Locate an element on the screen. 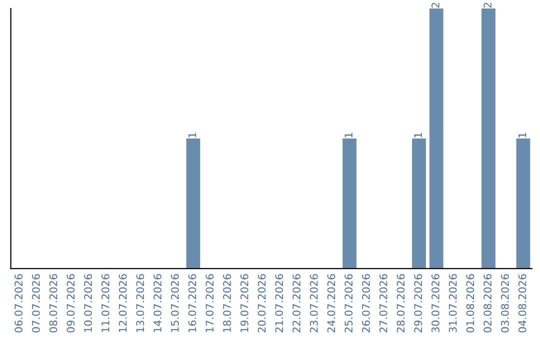 The image size is (540, 340). x-tick-label: 28.07.2026 is located at coordinates (400, 303).